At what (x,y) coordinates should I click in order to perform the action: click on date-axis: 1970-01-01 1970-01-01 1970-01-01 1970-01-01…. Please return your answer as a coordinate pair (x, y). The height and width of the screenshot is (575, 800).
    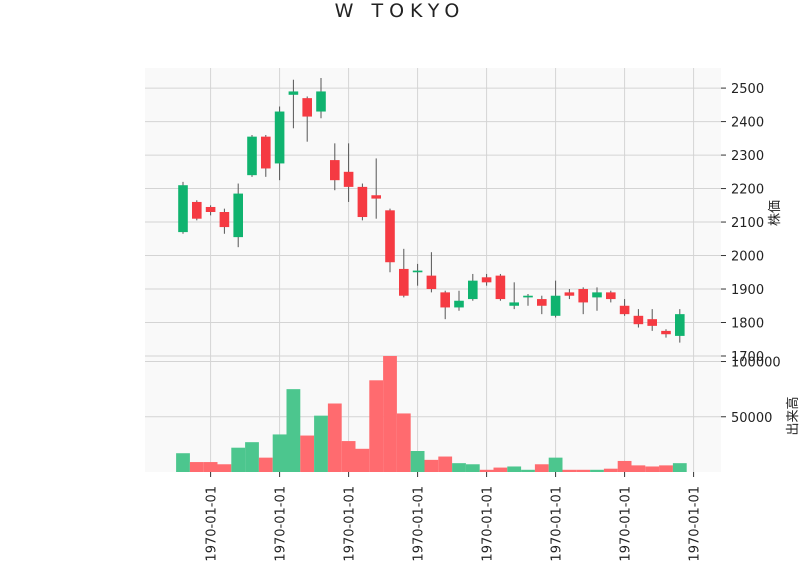
    Looking at the image, I should click on (454, 517).